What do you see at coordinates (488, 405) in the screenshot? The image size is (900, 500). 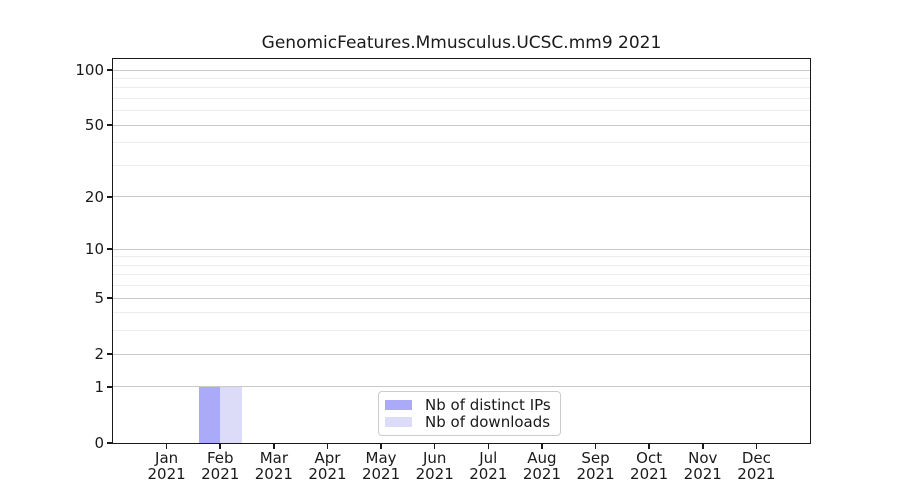 I see `legend-label: Nb of distinct IPs` at bounding box center [488, 405].